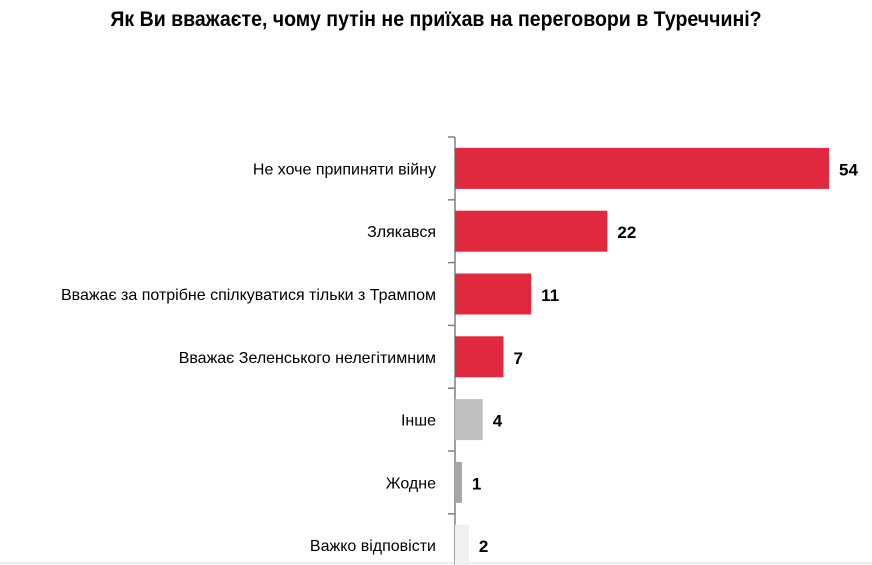 This screenshot has width=872, height=565. Describe the element at coordinates (418, 421) in the screenshot. I see `category-label: Інше` at that location.